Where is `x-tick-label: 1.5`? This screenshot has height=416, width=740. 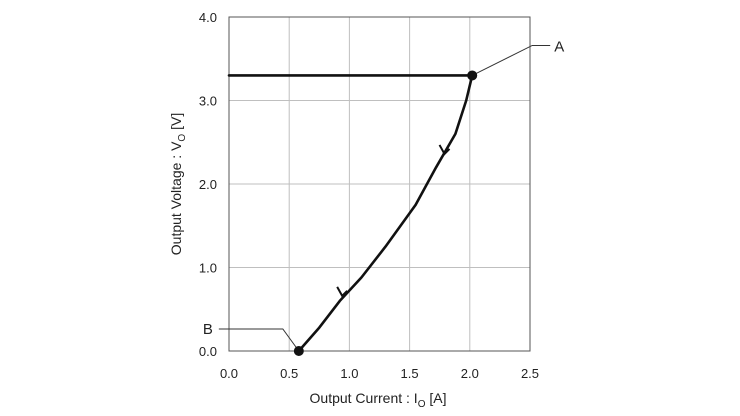
x-tick-label: 1.5 is located at coordinates (410, 373).